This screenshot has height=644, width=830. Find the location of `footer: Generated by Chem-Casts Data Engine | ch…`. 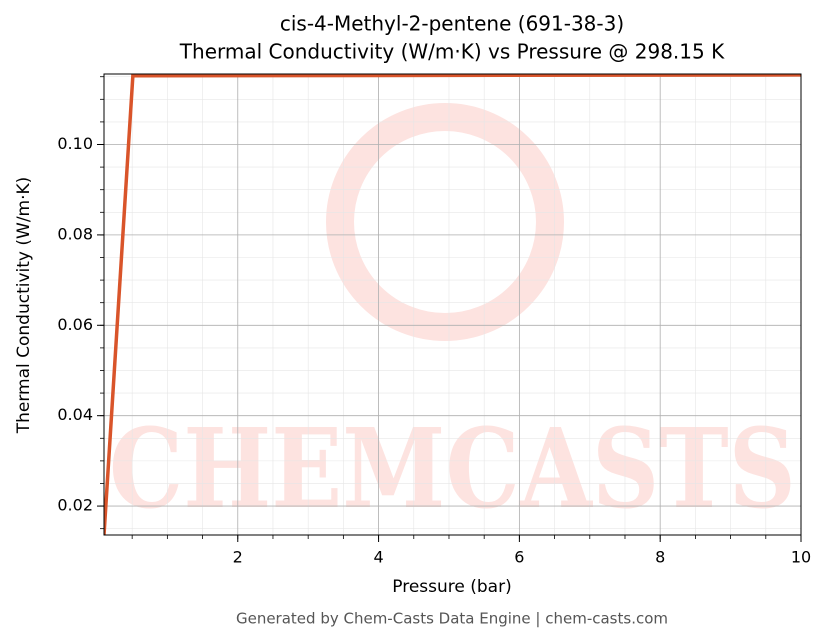

footer: Generated by Chem-Casts Data Engine | ch… is located at coordinates (452, 619).